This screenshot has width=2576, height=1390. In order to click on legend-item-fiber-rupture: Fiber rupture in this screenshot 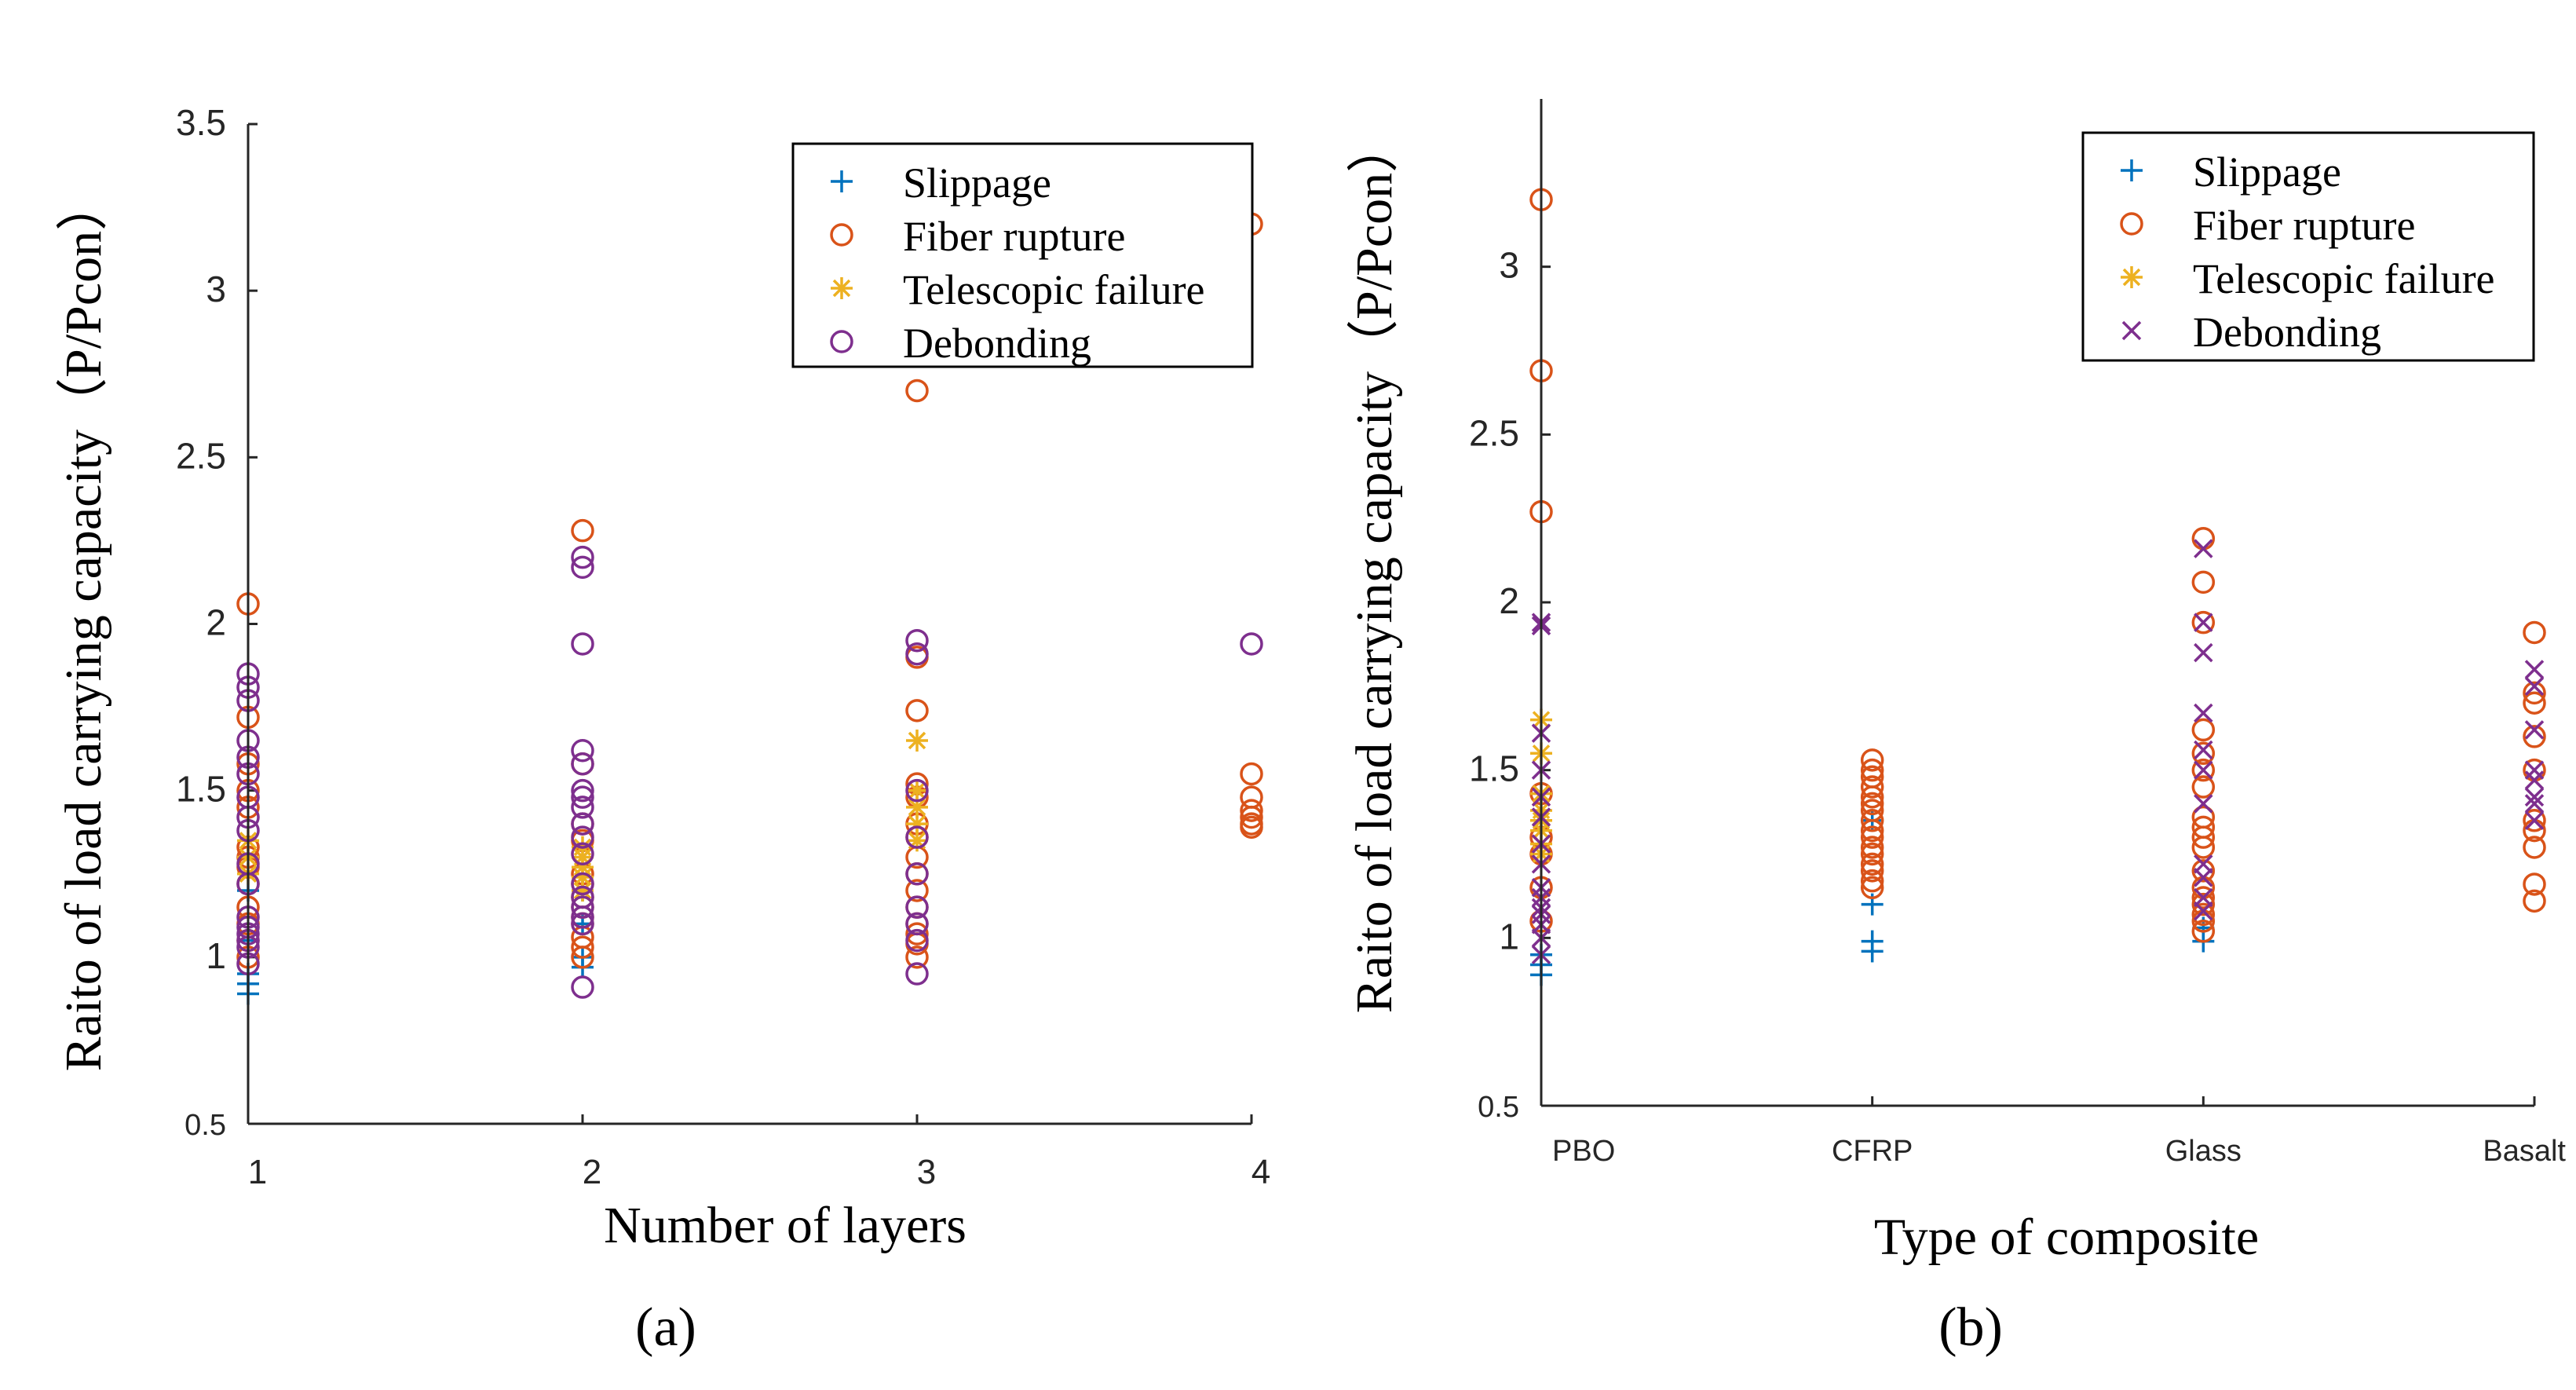, I will do `click(2267, 226)`.